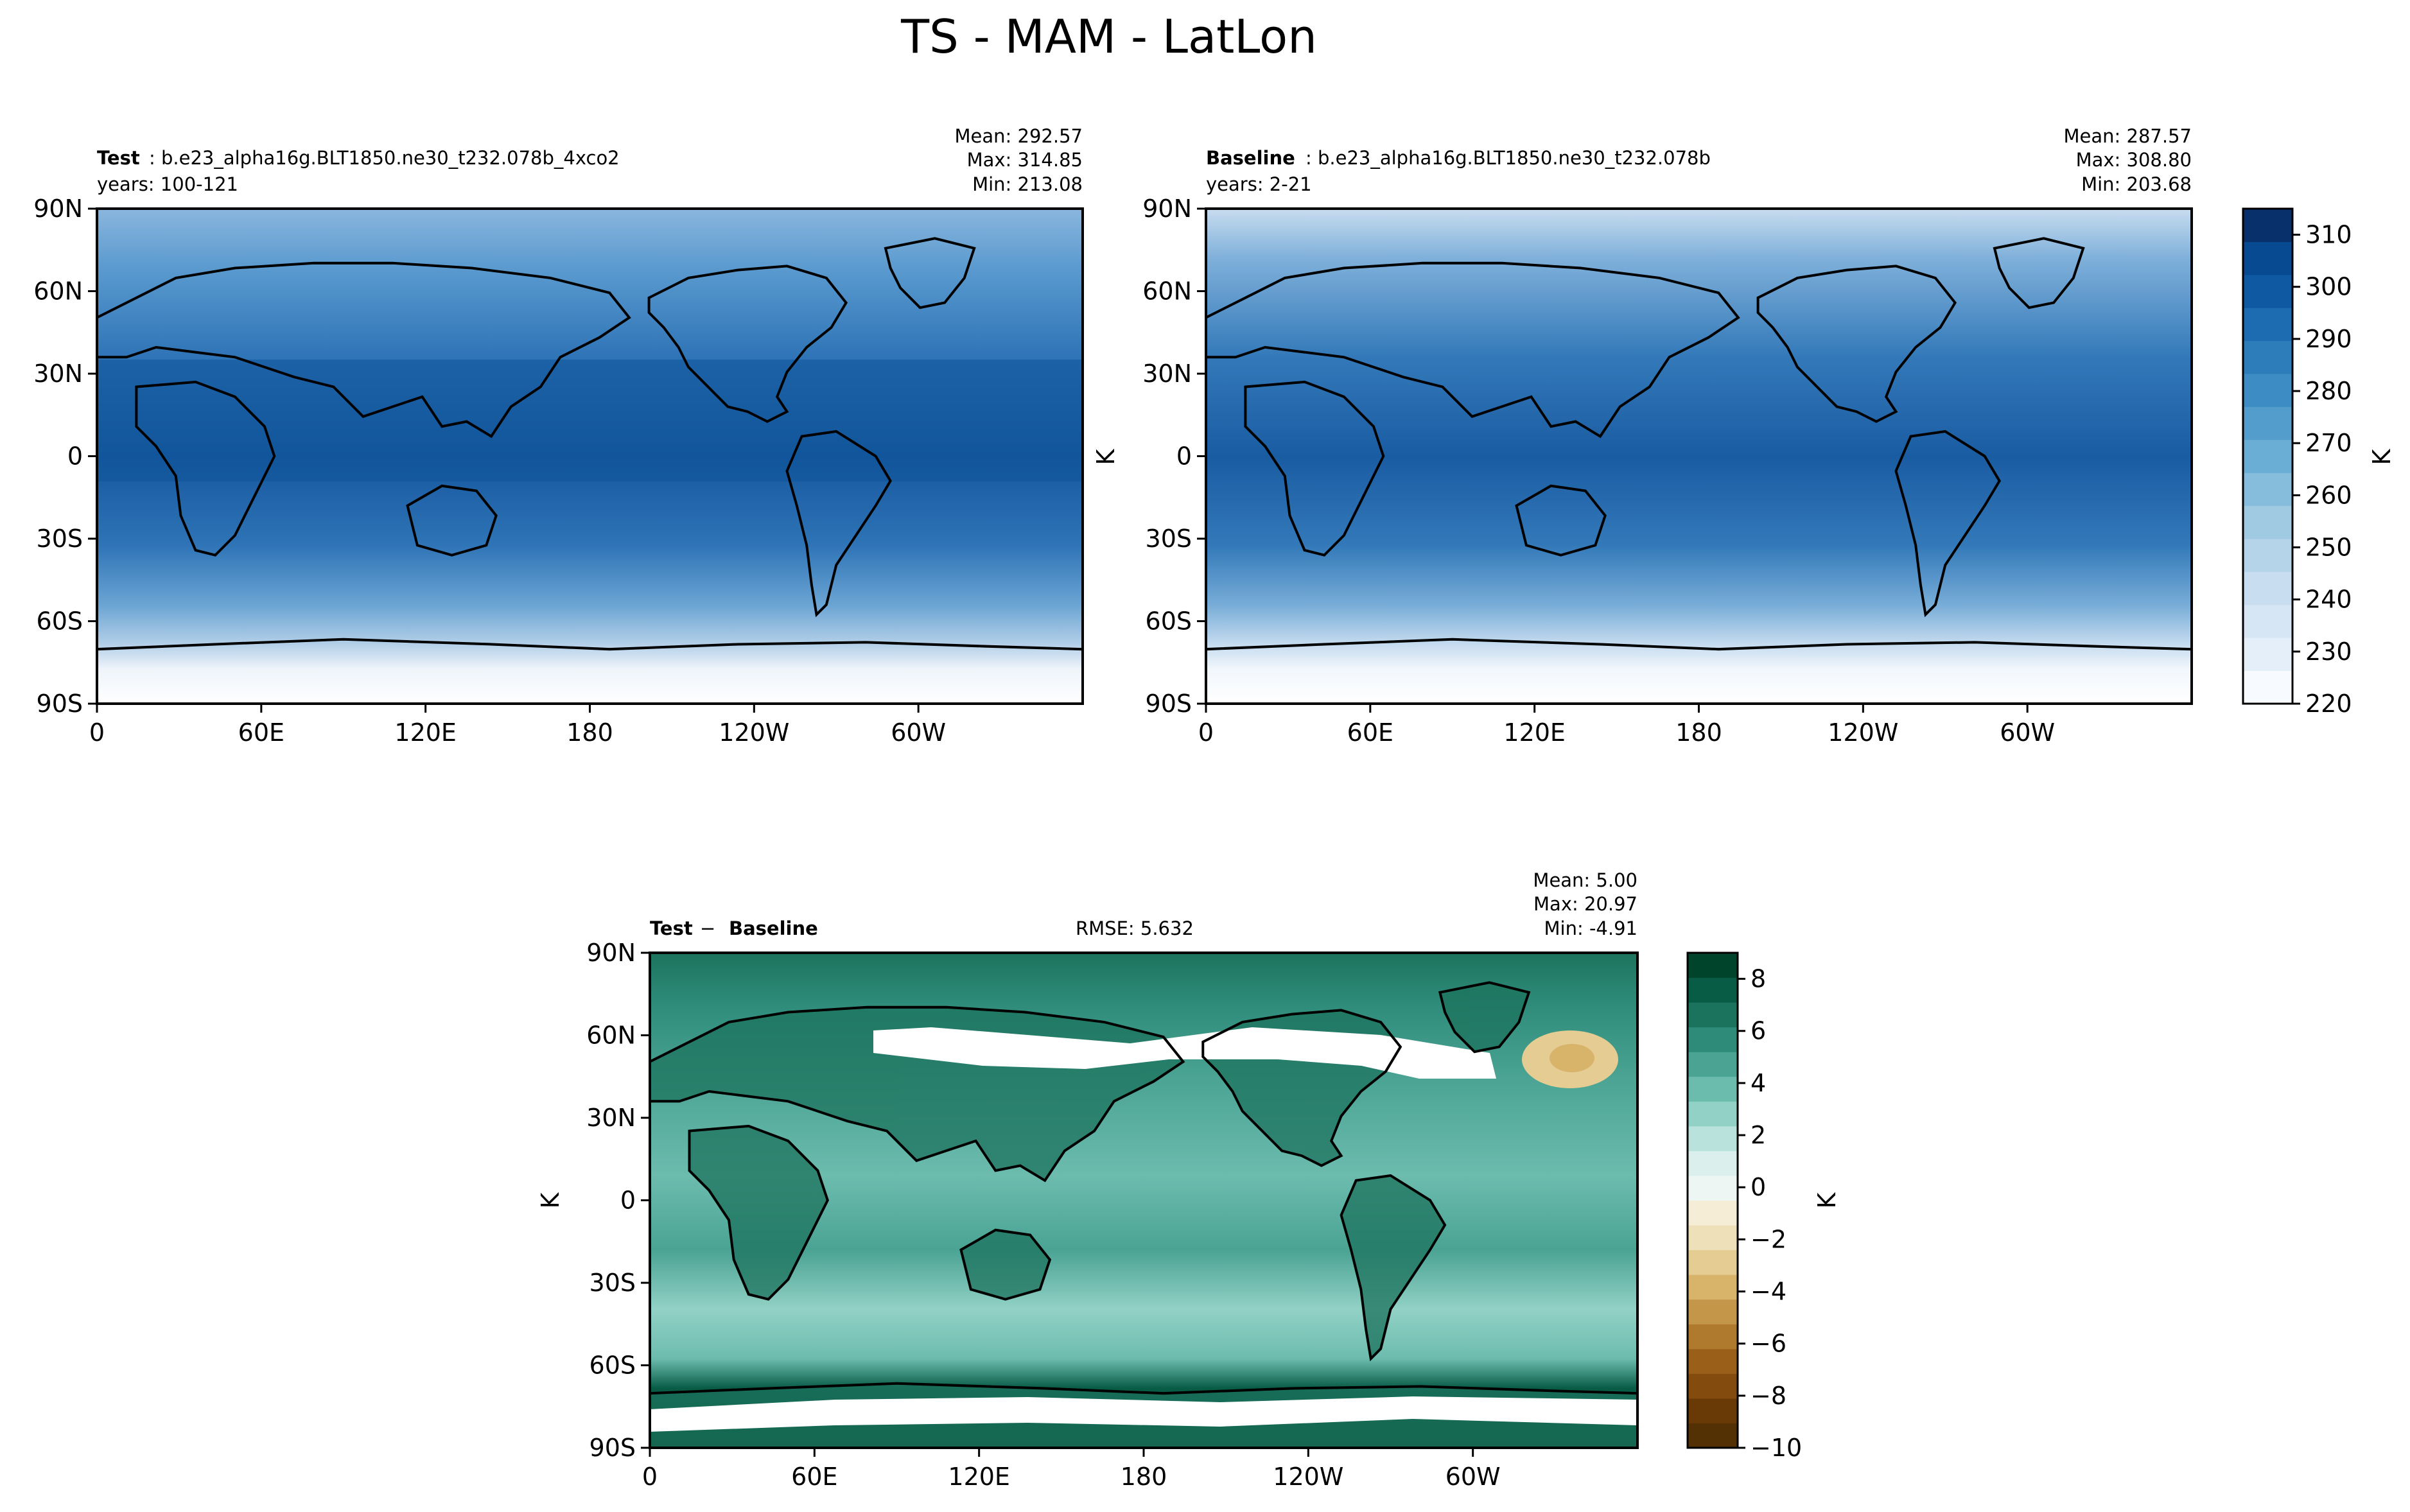  What do you see at coordinates (60, 539) in the screenshot?
I see `test-ytick-label: 30S` at bounding box center [60, 539].